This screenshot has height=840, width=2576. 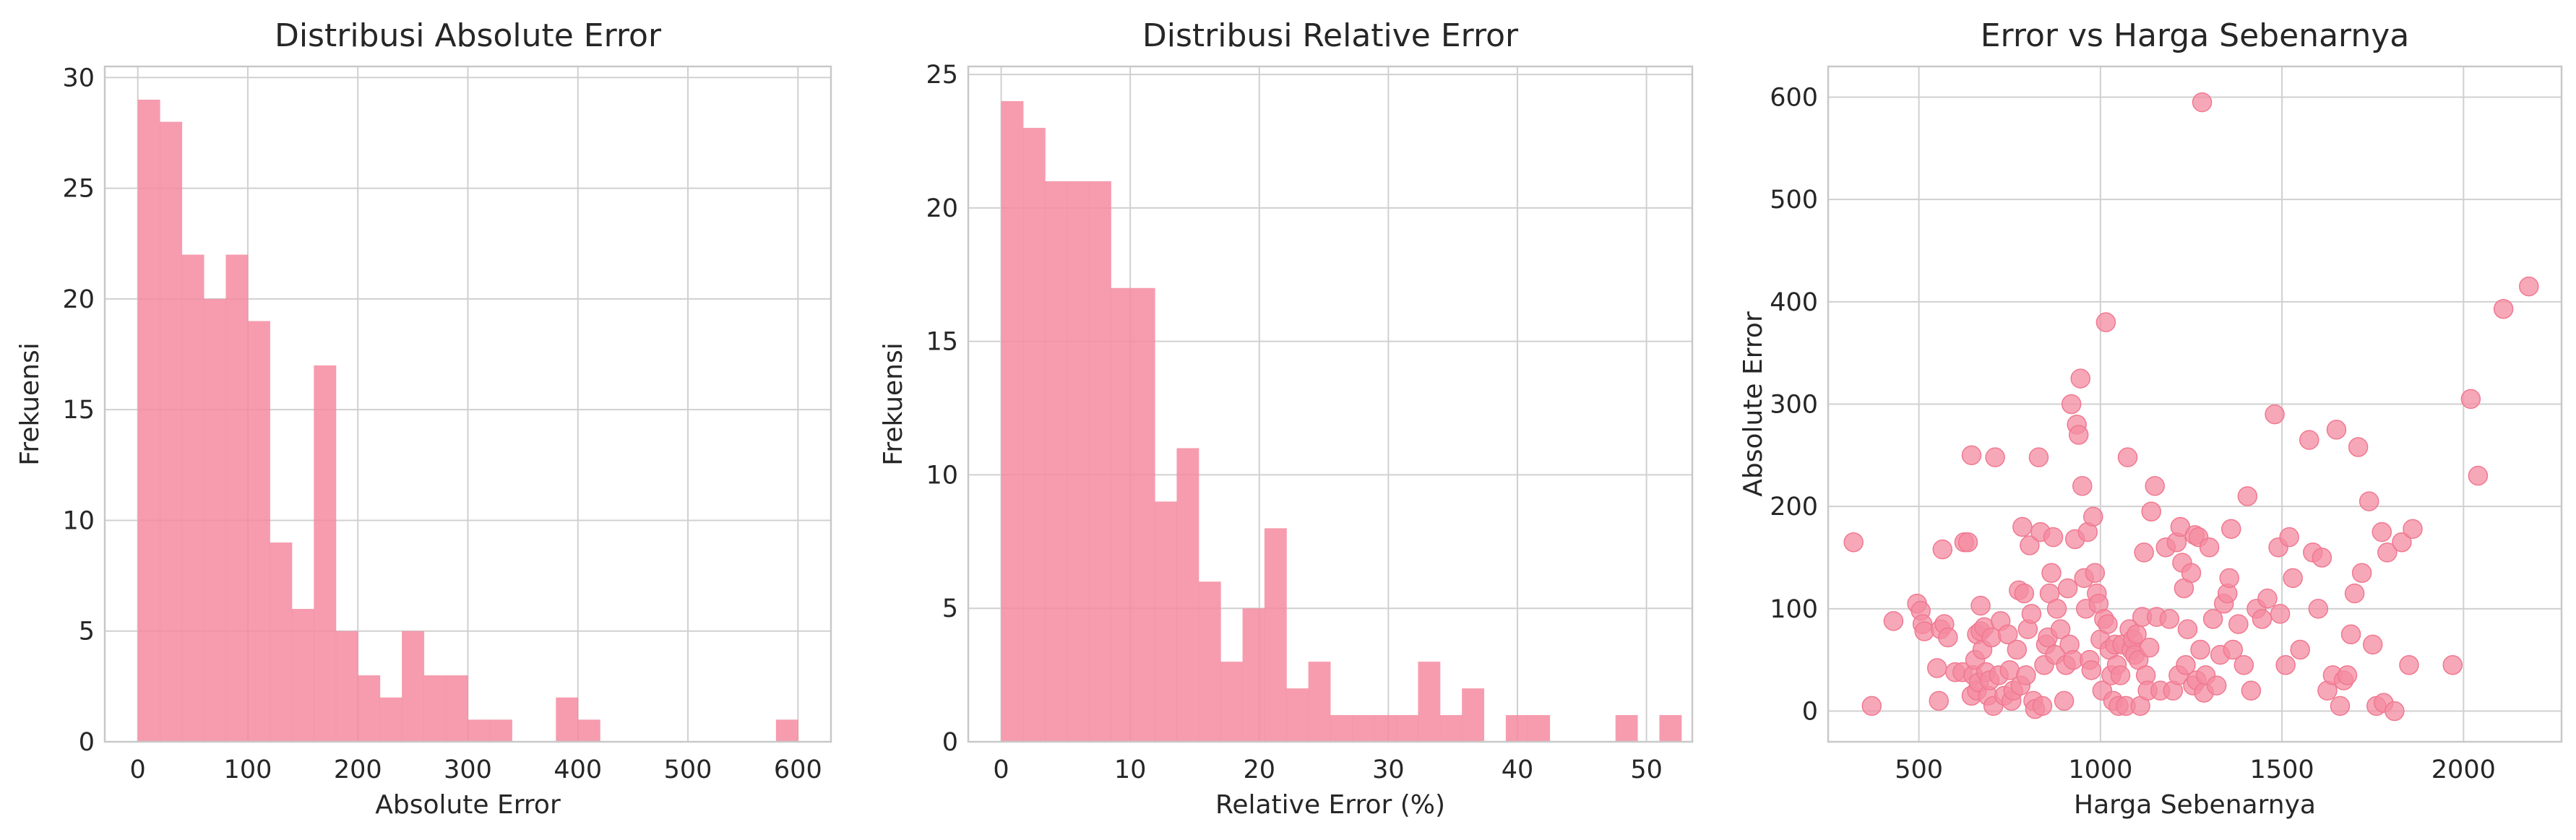 What do you see at coordinates (1388, 769) in the screenshot?
I see `x-tick-label: 30` at bounding box center [1388, 769].